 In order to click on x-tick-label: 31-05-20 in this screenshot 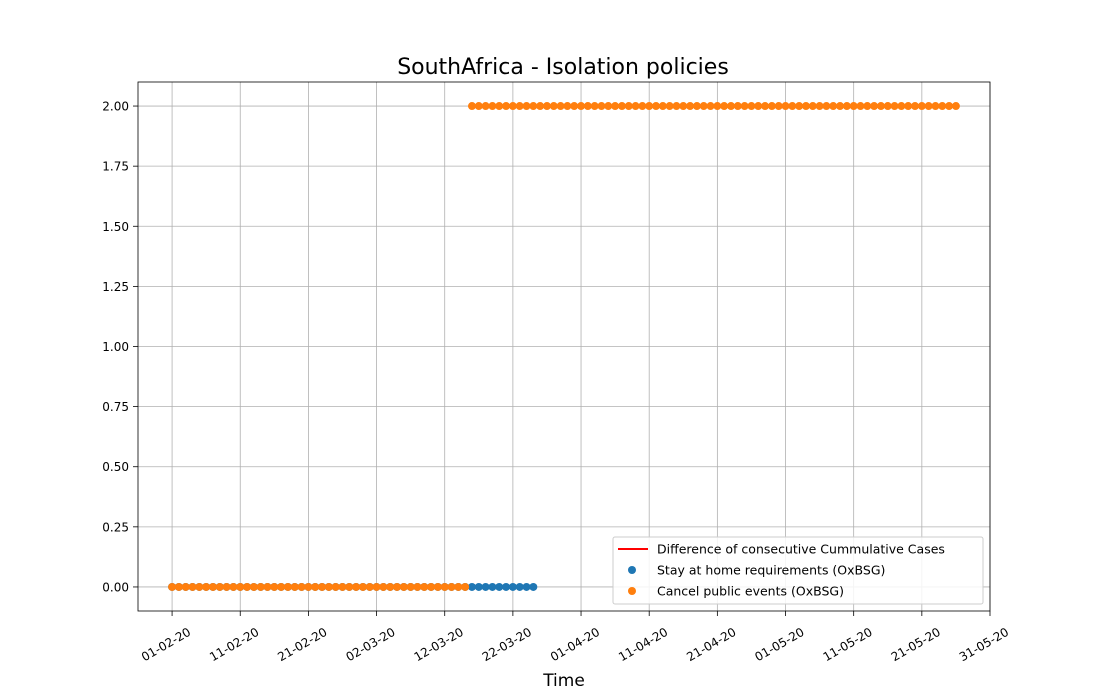, I will do `click(984, 644)`.